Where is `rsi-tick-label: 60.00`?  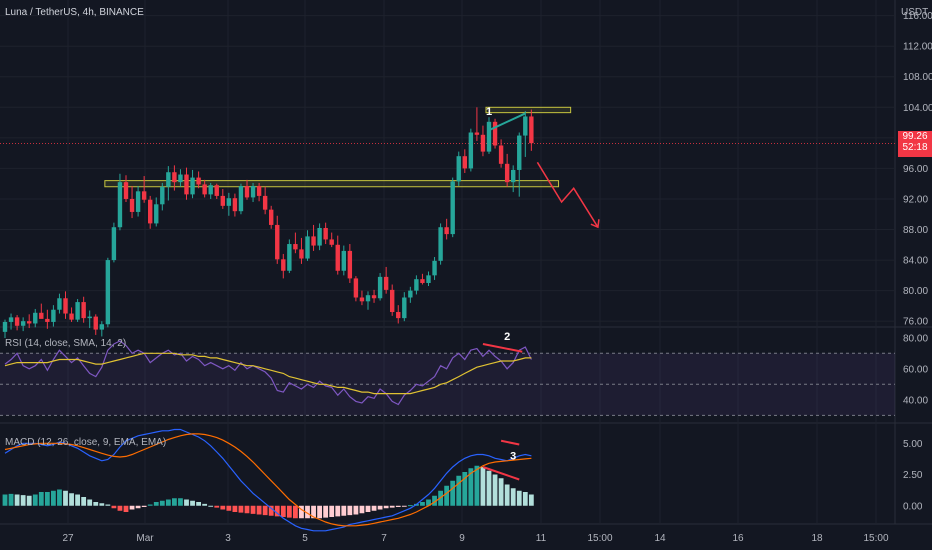 rsi-tick-label: 60.00 is located at coordinates (915, 369).